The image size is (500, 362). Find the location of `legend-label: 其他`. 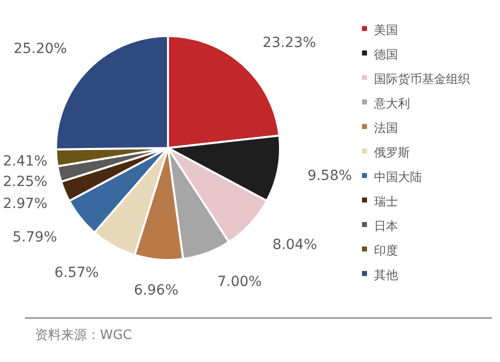

legend-label: 其他 is located at coordinates (386, 275).